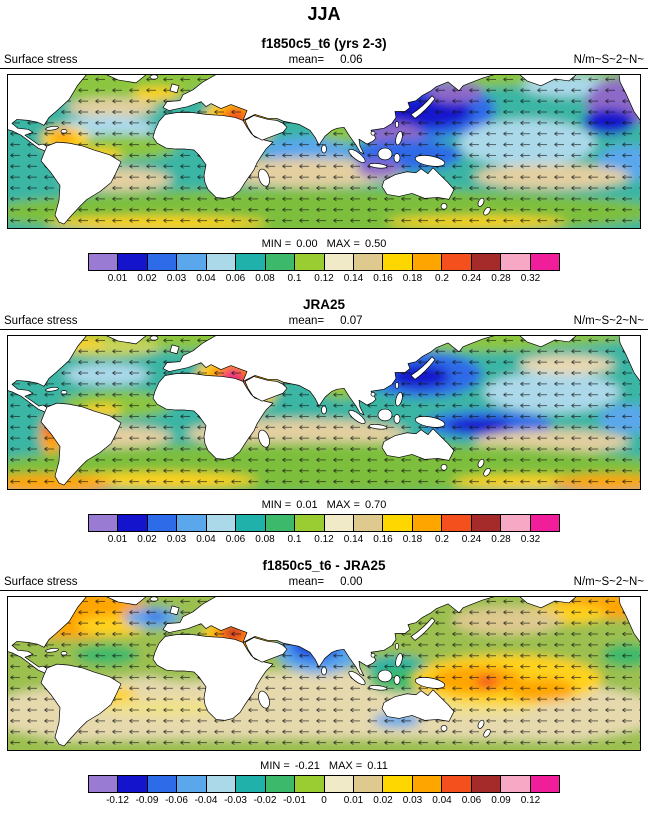  Describe the element at coordinates (351, 582) in the screenshot. I see `mean-value: 0.00` at that location.